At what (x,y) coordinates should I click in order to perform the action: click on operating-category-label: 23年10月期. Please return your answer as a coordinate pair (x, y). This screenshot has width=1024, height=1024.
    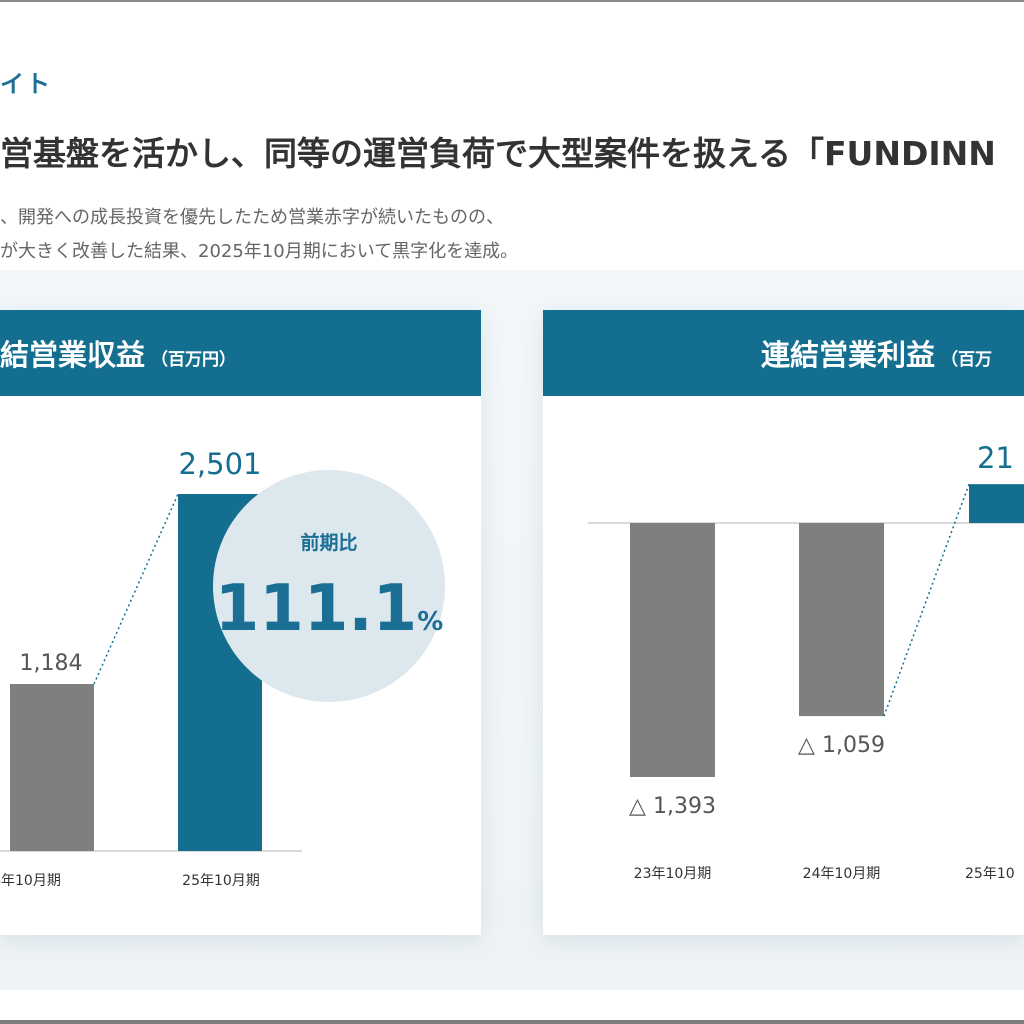
    Looking at the image, I should click on (673, 874).